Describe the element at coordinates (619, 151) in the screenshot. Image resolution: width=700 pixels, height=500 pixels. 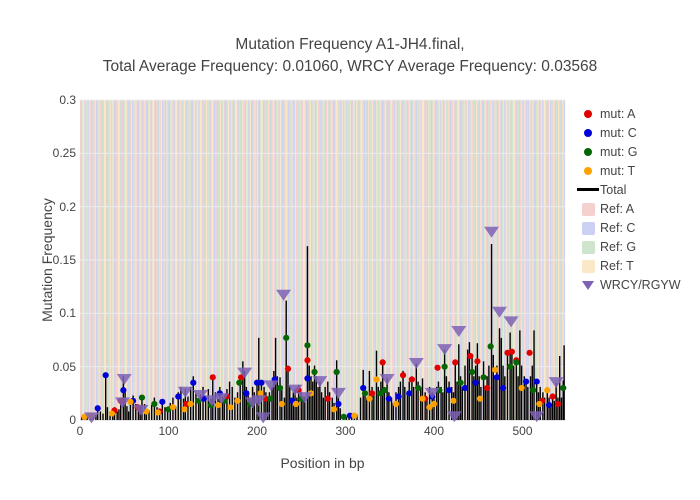
I see `legend-label: mut: G` at that location.